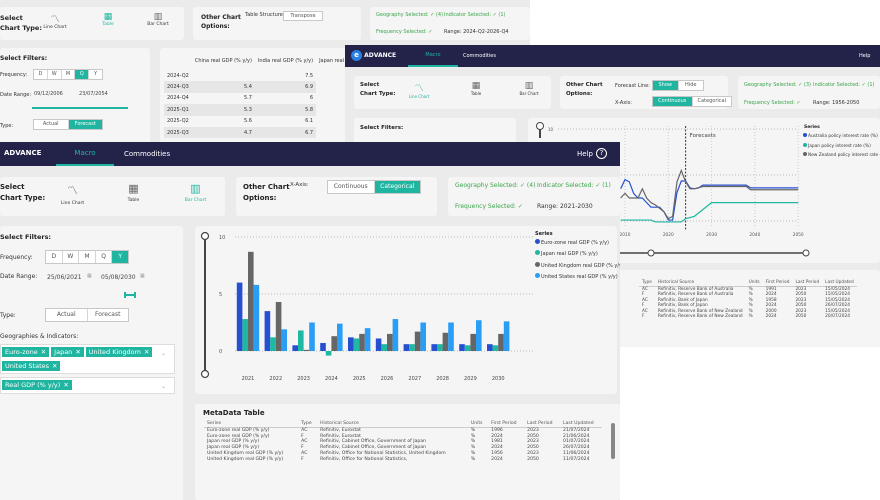 This screenshot has width=880, height=500. Describe the element at coordinates (303, 16) in the screenshot. I see `transpose-button: Transpose` at that location.